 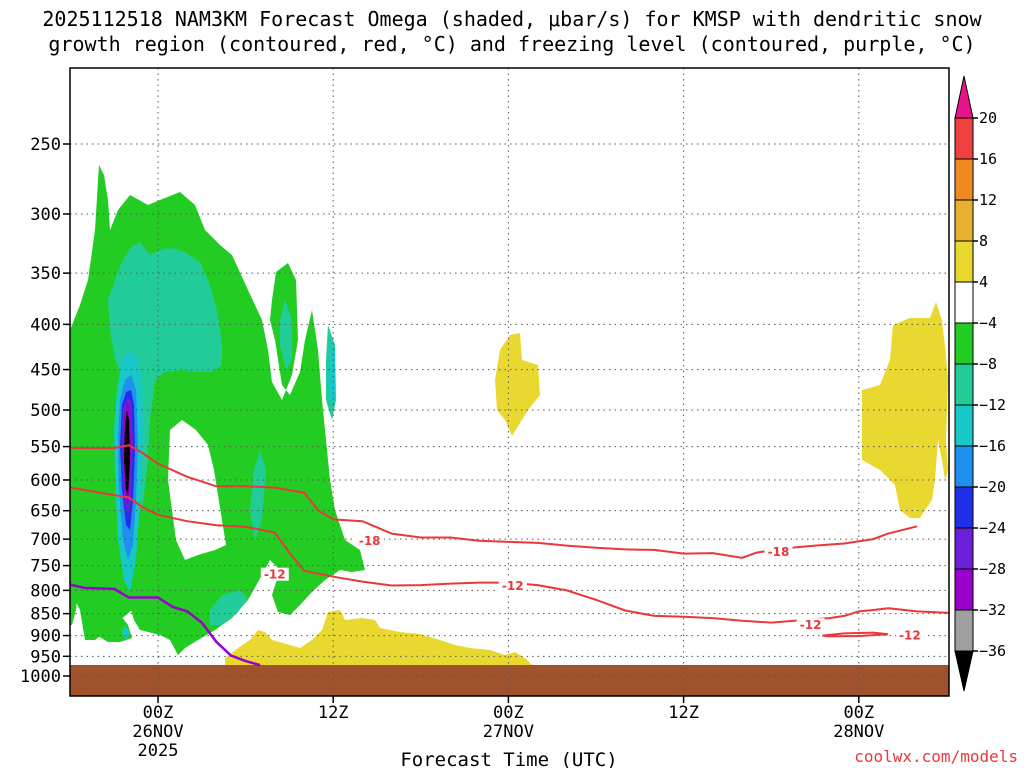 I want to click on omega-region-yellow-right, so click(x=905, y=410).